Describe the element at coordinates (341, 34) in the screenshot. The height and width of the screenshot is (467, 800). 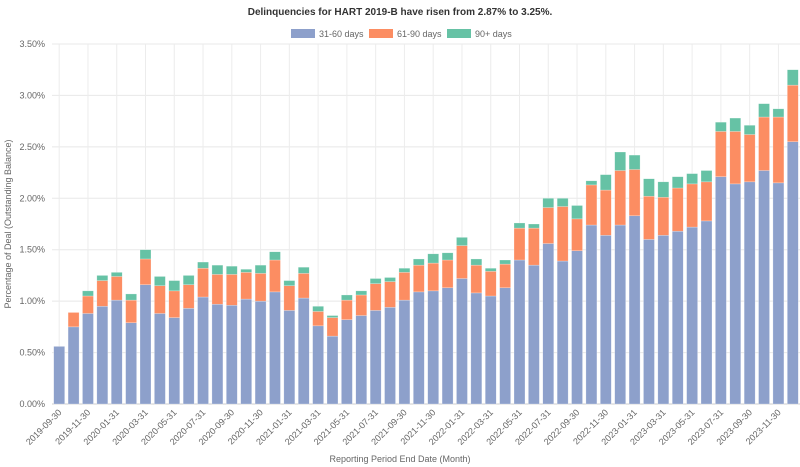
I see `legend-label: 31-60 days` at that location.